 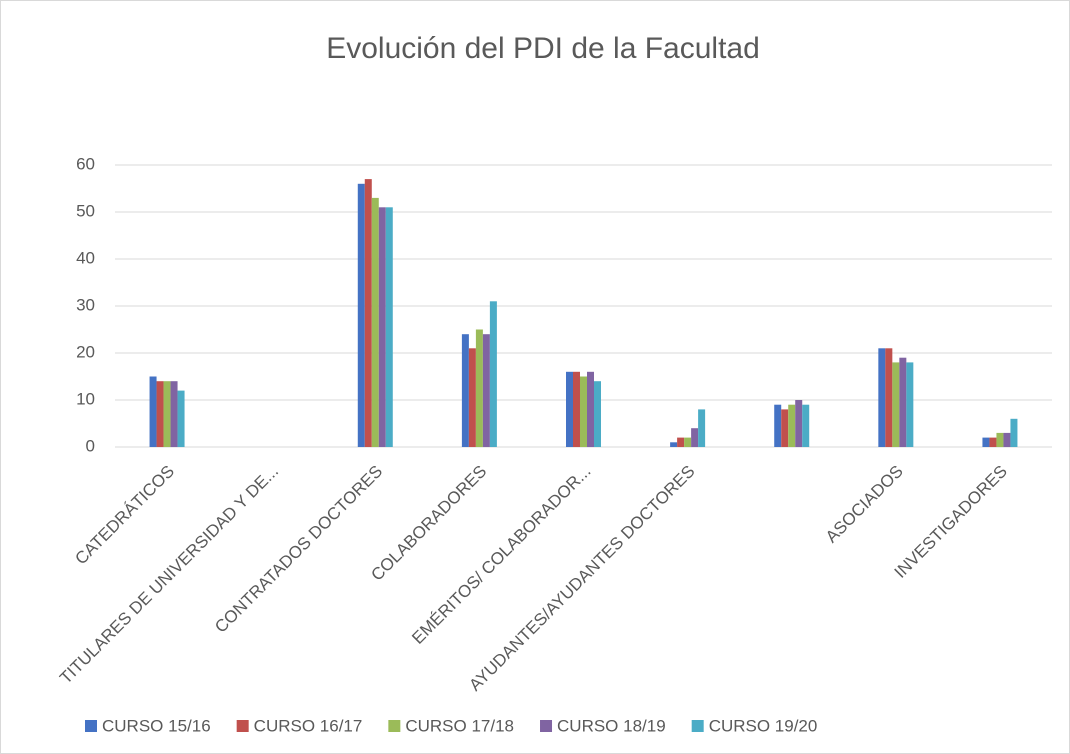 What do you see at coordinates (85, 210) in the screenshot?
I see `y-tick-label: 50` at bounding box center [85, 210].